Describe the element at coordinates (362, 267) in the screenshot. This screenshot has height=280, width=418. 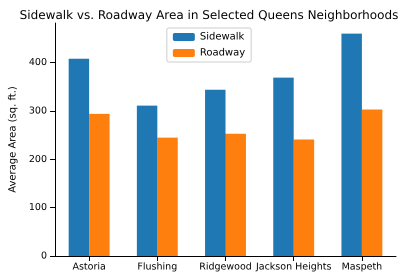
I see `x-tick-label: Maspeth` at that location.